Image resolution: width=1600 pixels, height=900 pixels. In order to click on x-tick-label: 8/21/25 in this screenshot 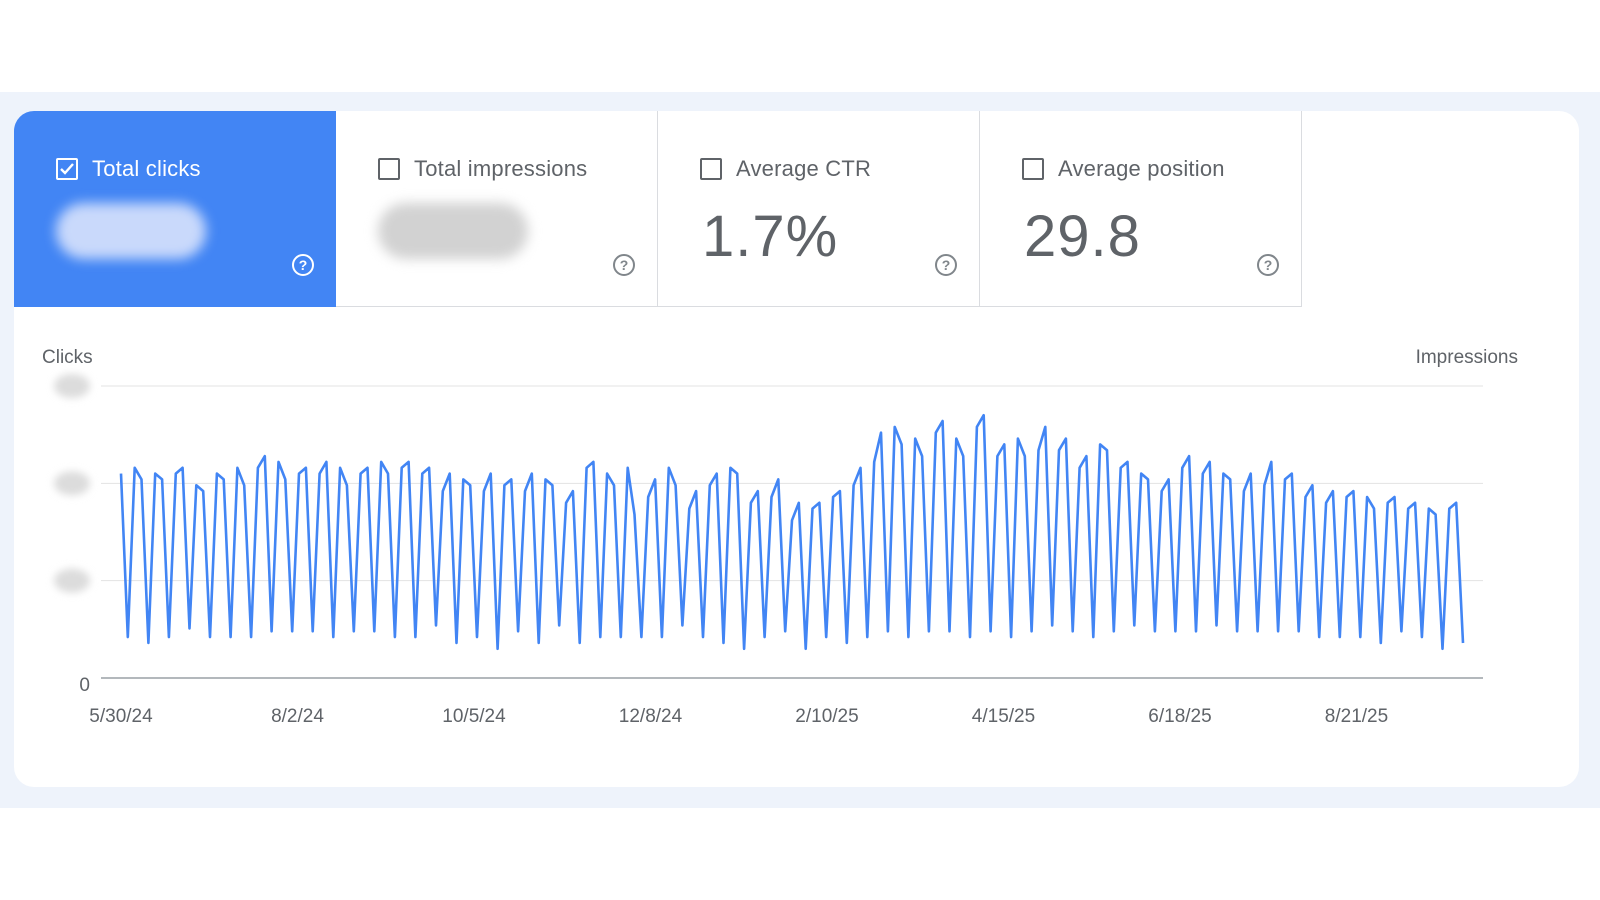, I will do `click(1356, 716)`.